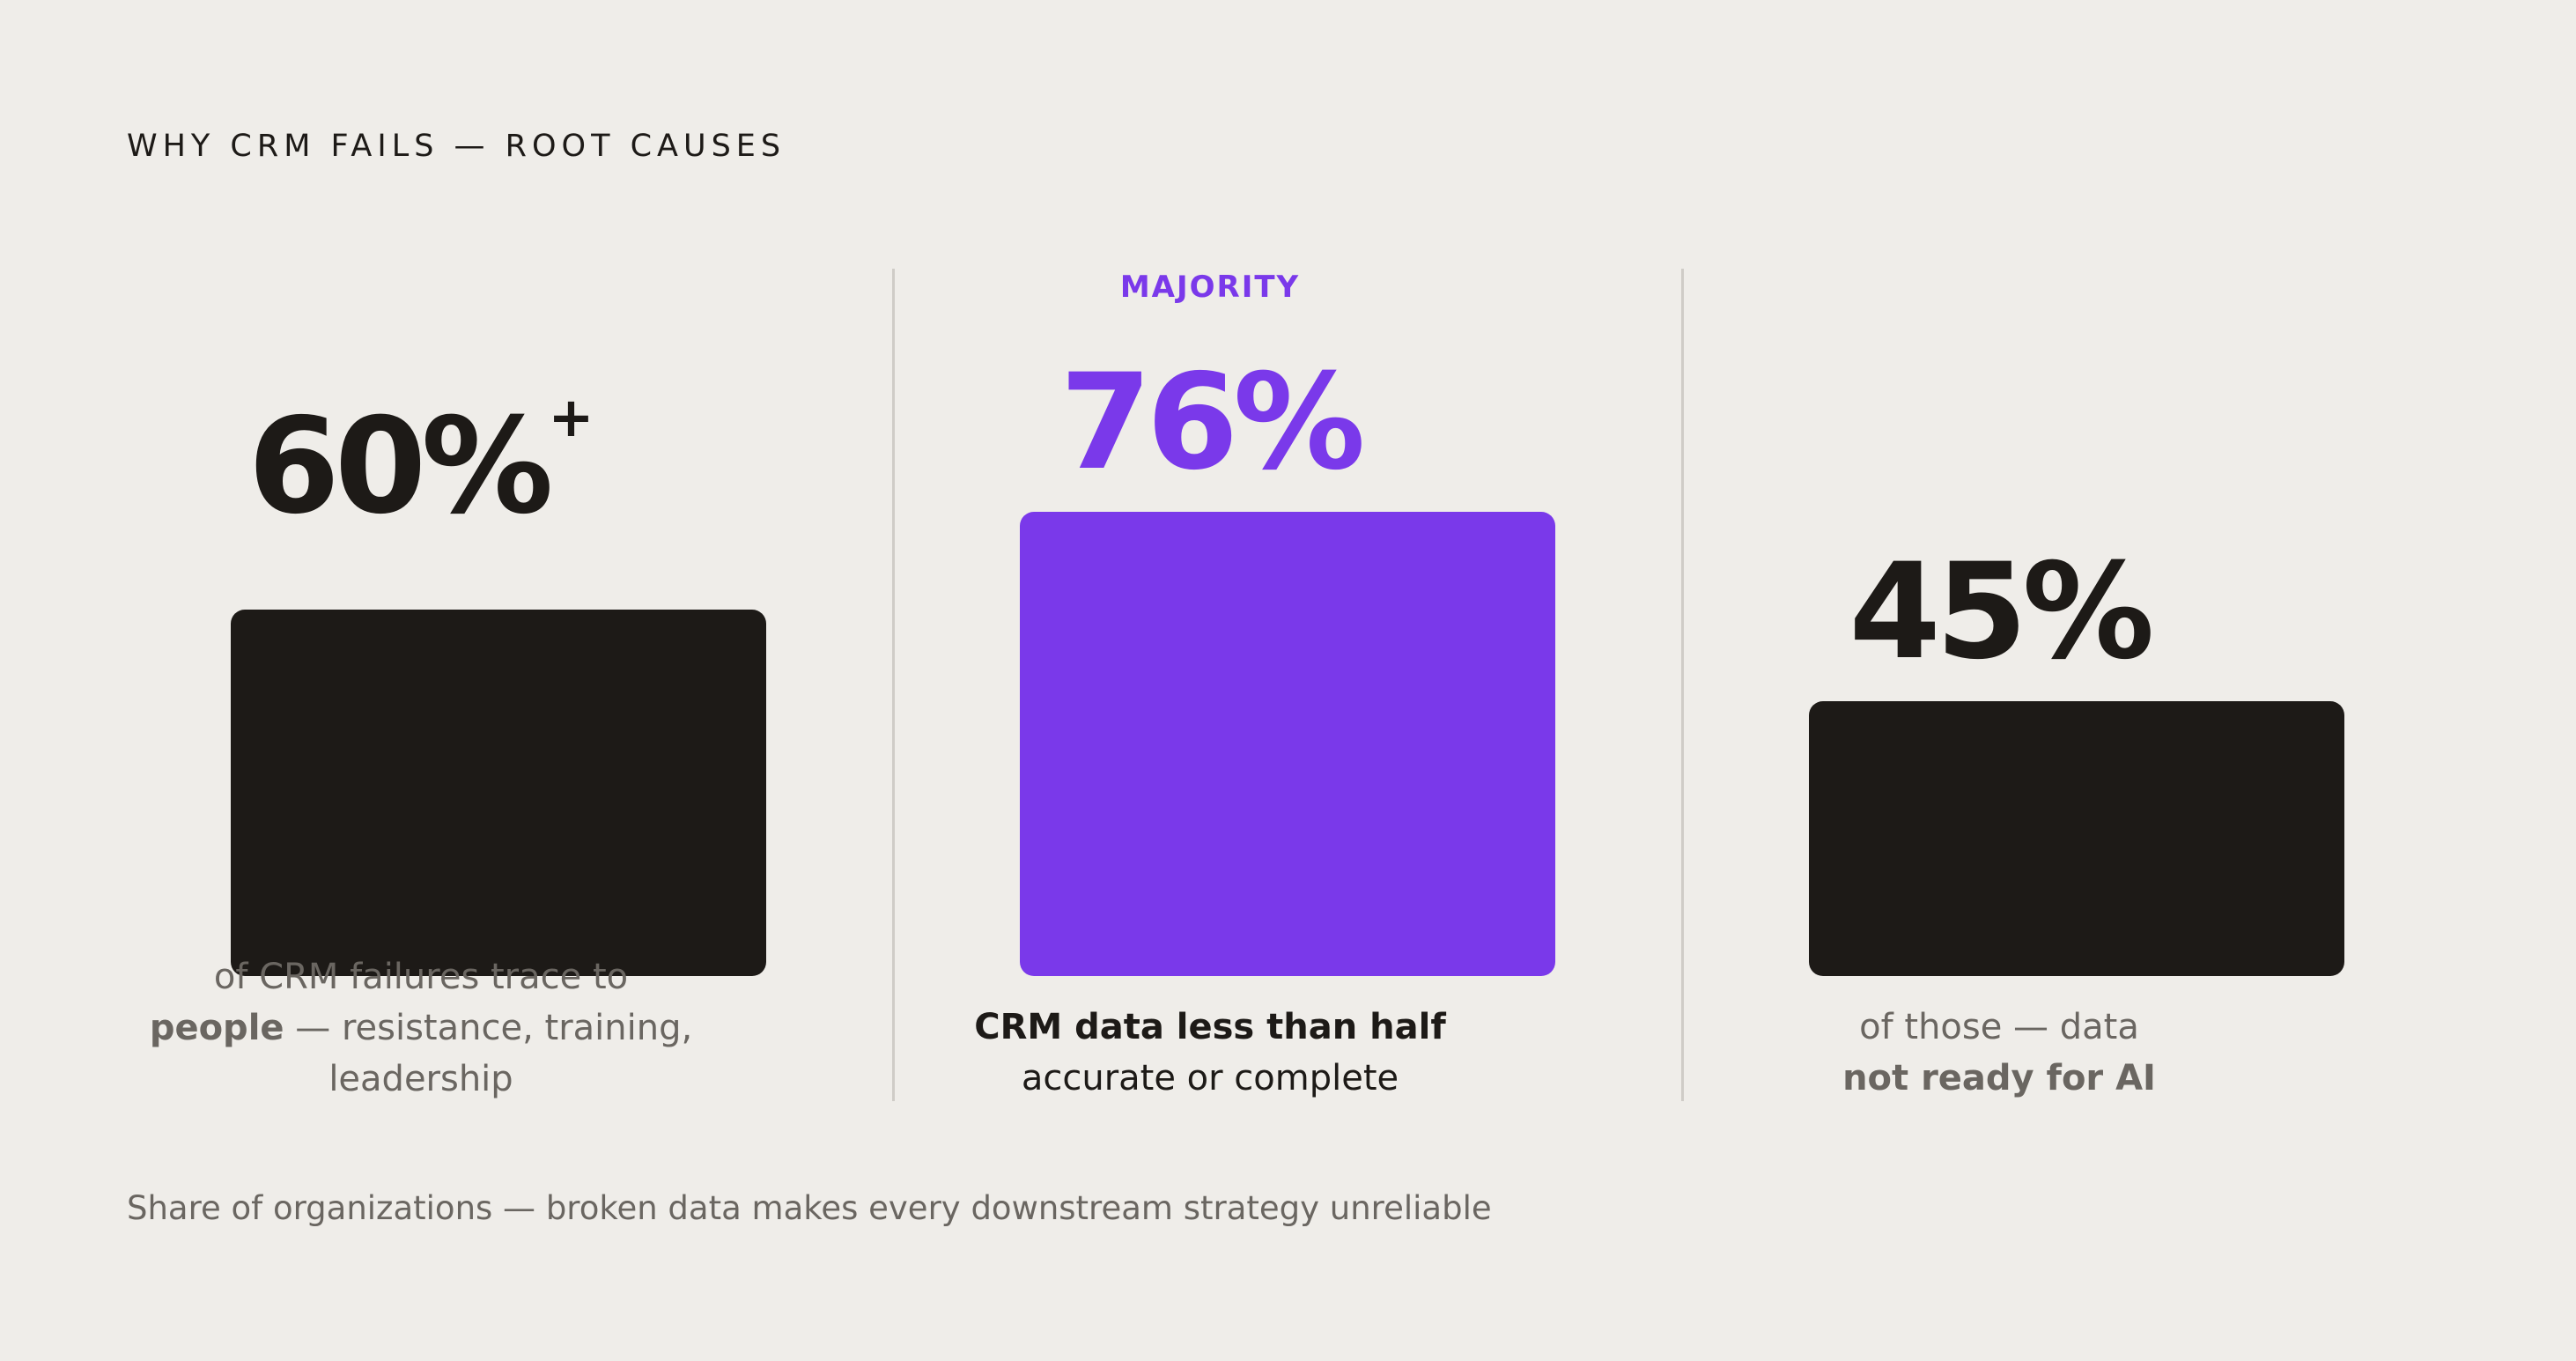 This screenshot has width=2576, height=1361. I want to click on value-label: 45%, so click(1999, 612).